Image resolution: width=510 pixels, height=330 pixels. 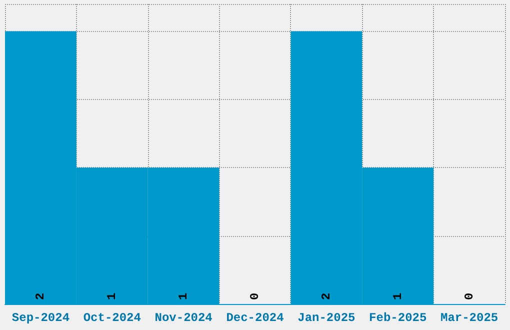 What do you see at coordinates (183, 318) in the screenshot?
I see `x-tick-label: Nov-2024` at bounding box center [183, 318].